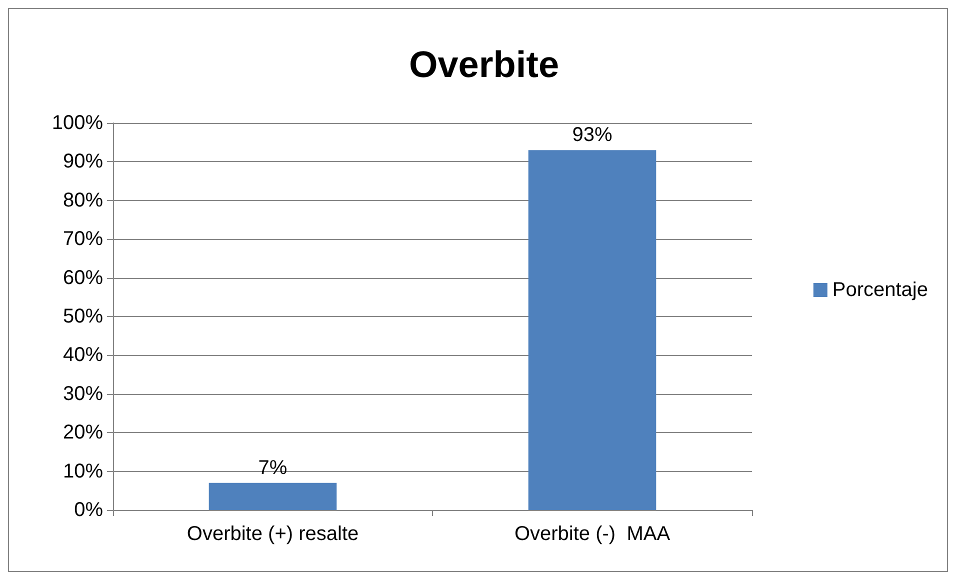  I want to click on y-tick-label: 60%, so click(83, 277).